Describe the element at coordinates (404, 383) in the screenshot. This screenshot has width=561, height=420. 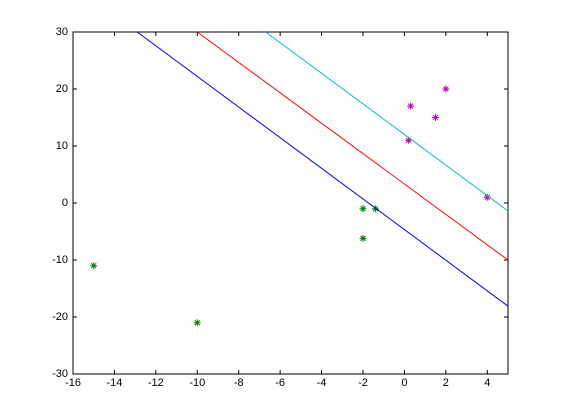
I see `x-tick-label: 0` at that location.